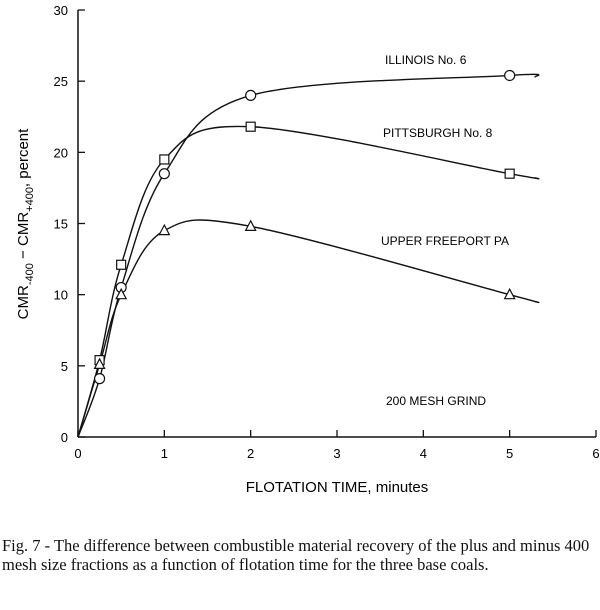 This screenshot has width=600, height=610. I want to click on x-tick-label: 6, so click(595, 453).